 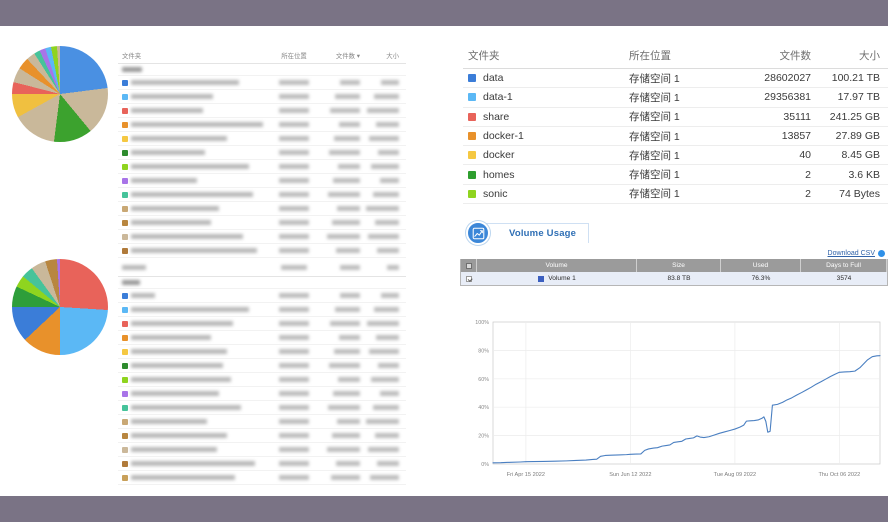 I want to click on left-col-name: 文件夹, so click(x=132, y=56).